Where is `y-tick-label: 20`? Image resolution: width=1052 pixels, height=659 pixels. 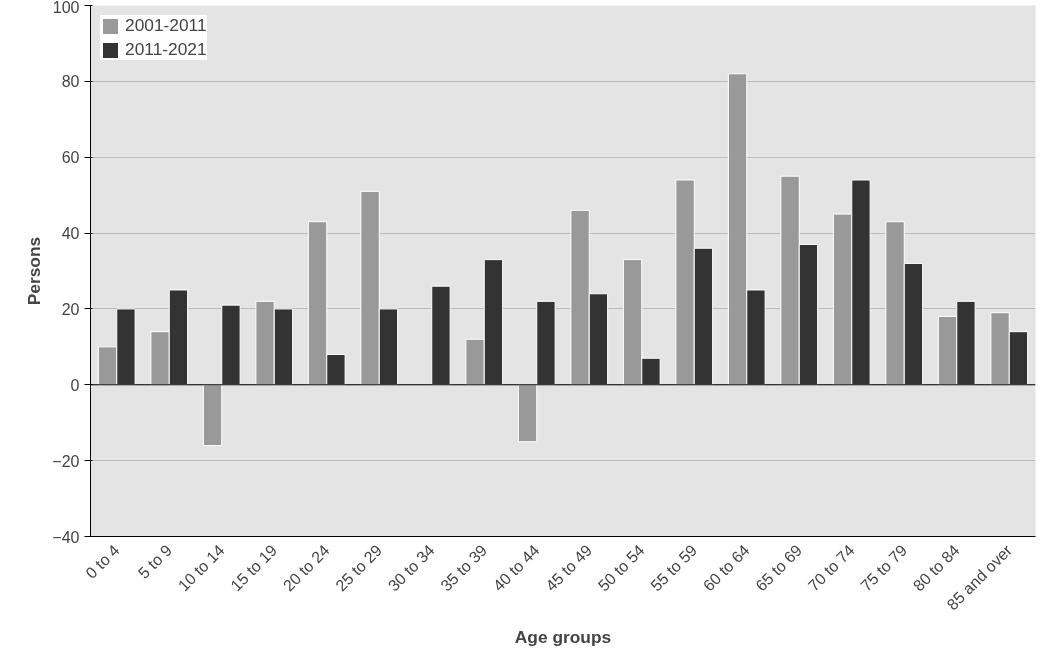
y-tick-label: 20 is located at coordinates (70, 309).